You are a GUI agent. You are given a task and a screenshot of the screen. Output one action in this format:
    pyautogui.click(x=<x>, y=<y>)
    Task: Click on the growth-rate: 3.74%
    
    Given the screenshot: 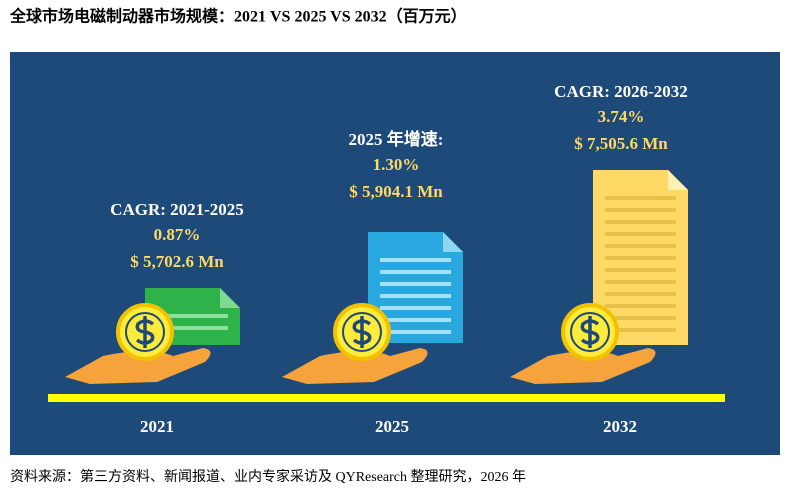 What is the action you would take?
    pyautogui.click(x=621, y=116)
    